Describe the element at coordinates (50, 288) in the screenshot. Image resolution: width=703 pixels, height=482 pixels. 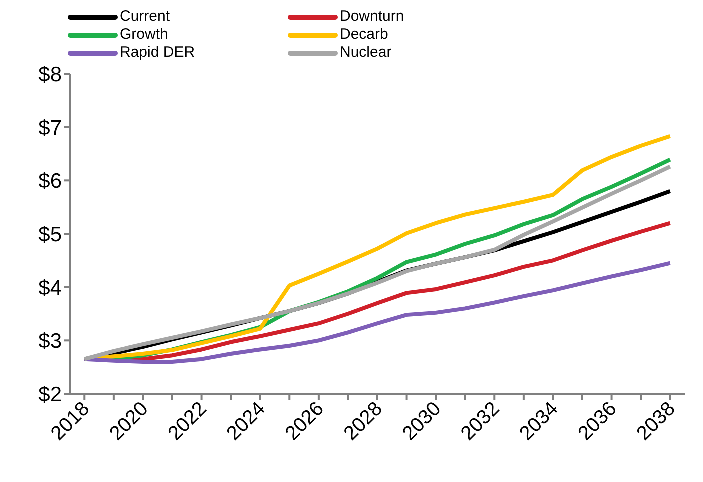
I see `y-tick-label: $4` at that location.